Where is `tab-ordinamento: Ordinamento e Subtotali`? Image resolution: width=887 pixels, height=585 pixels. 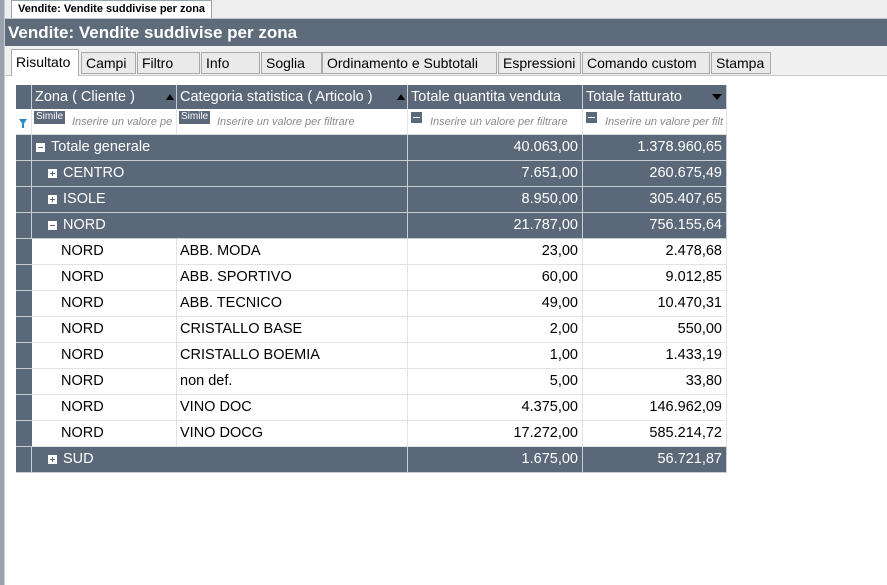 tab-ordinamento: Ordinamento e Subtotali is located at coordinates (409, 63).